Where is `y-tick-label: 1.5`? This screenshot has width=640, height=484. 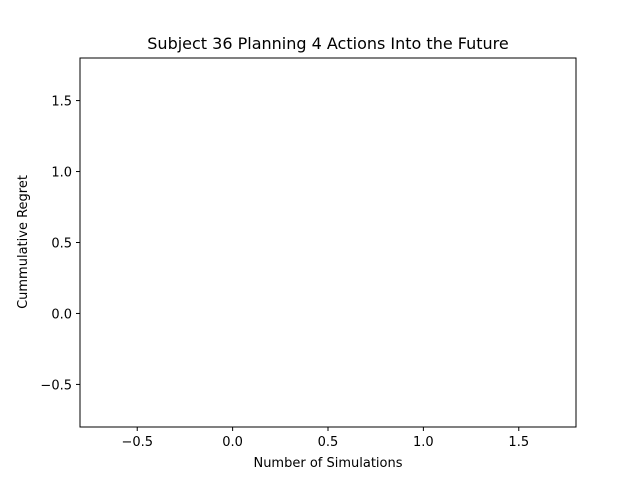 y-tick-label: 1.5 is located at coordinates (61, 102).